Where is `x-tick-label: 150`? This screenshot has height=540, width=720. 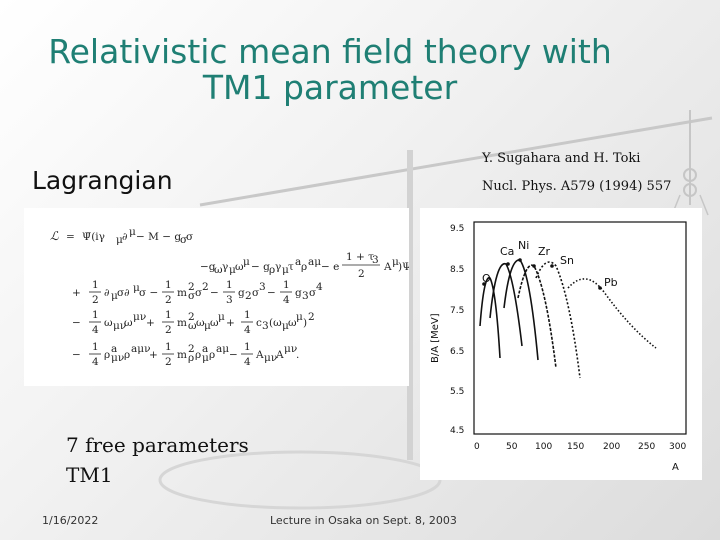
x-tick-label: 150 is located at coordinates (575, 447).